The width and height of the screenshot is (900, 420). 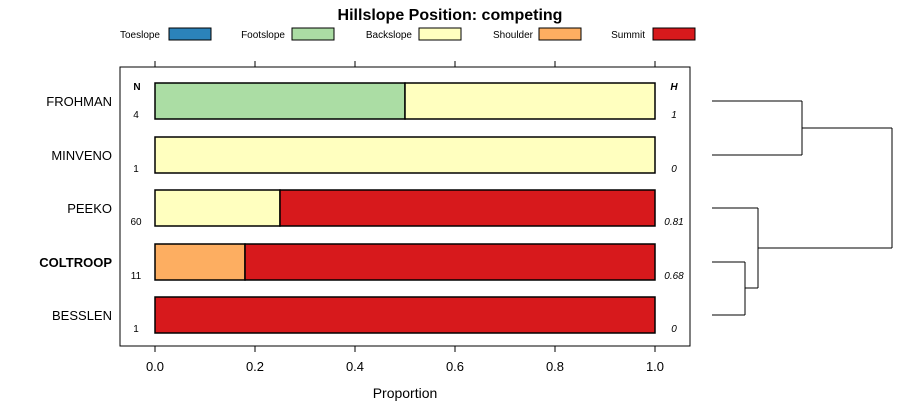 I want to click on legend-label-backslope: Backslope, so click(x=389, y=35).